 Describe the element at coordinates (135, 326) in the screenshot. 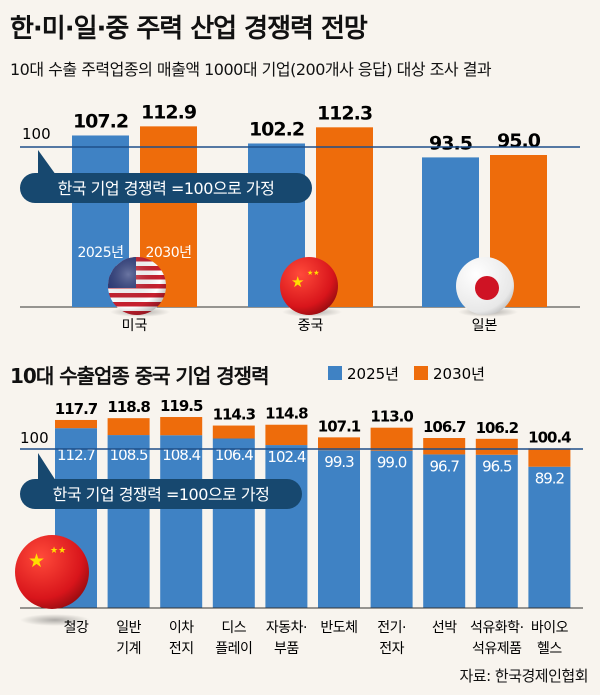

I see `category-label: 미국` at that location.